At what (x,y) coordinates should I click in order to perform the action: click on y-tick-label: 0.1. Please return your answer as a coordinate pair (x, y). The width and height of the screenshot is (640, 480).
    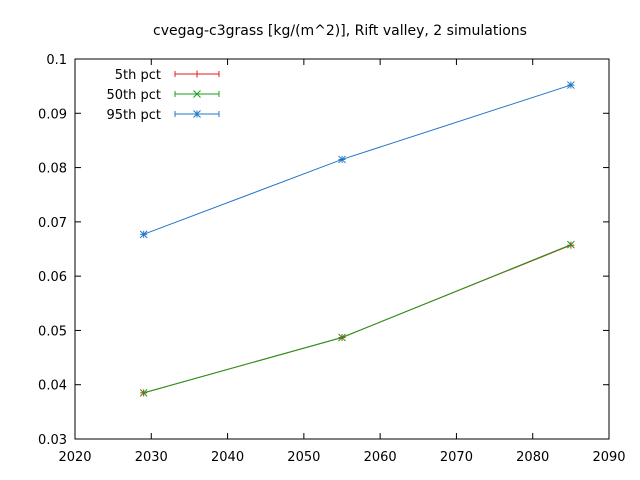
    Looking at the image, I should click on (56, 60).